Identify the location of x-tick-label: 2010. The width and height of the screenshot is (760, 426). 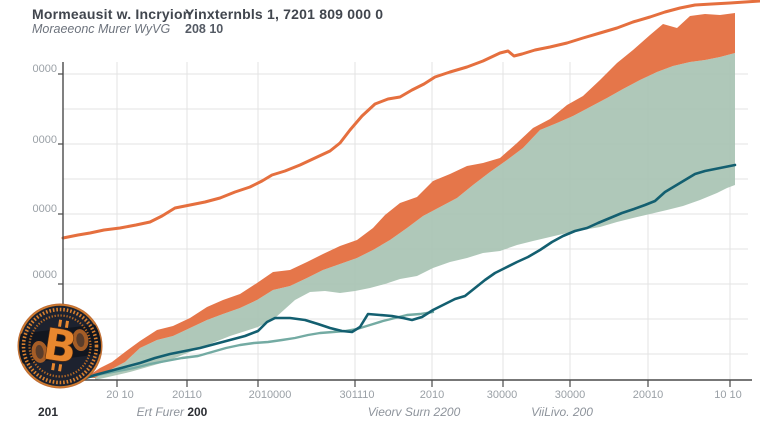
(432, 395).